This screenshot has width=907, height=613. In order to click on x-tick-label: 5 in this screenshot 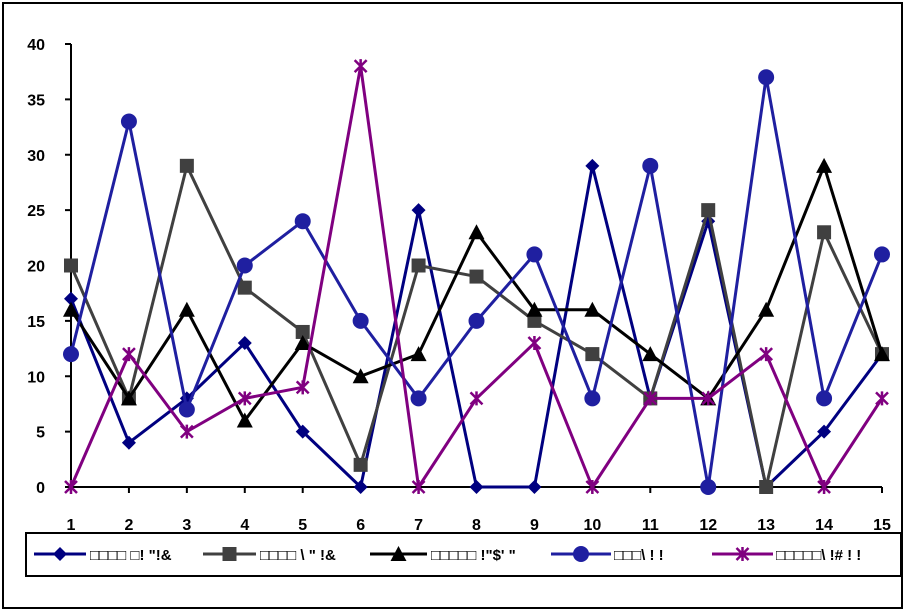, I will do `click(302, 525)`.